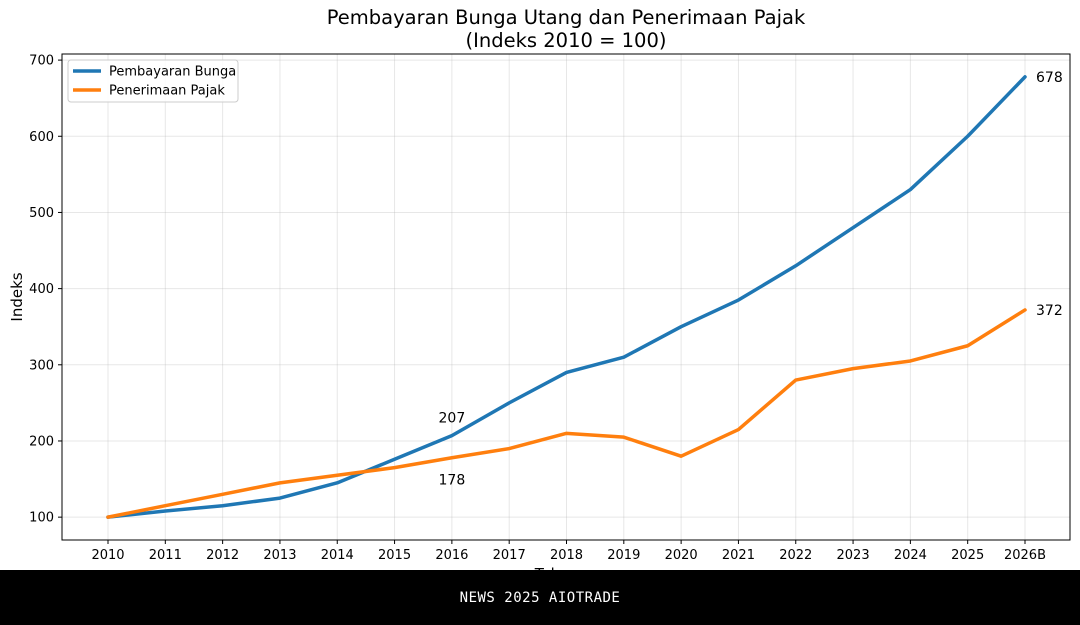  I want to click on x-tick-label-2014: 2014, so click(337, 555).